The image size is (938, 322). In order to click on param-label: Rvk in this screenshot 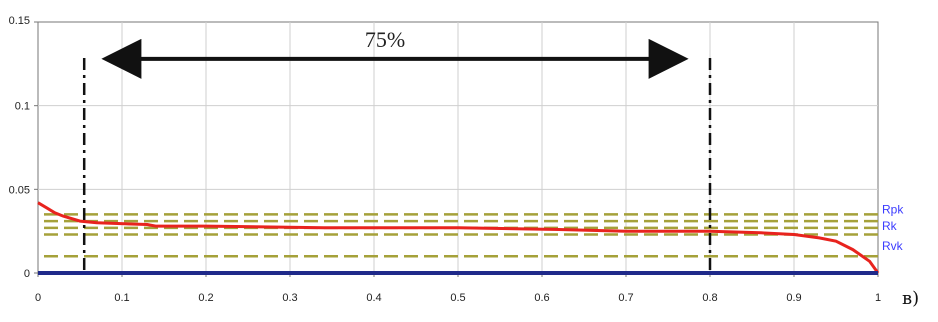, I will do `click(893, 246)`.